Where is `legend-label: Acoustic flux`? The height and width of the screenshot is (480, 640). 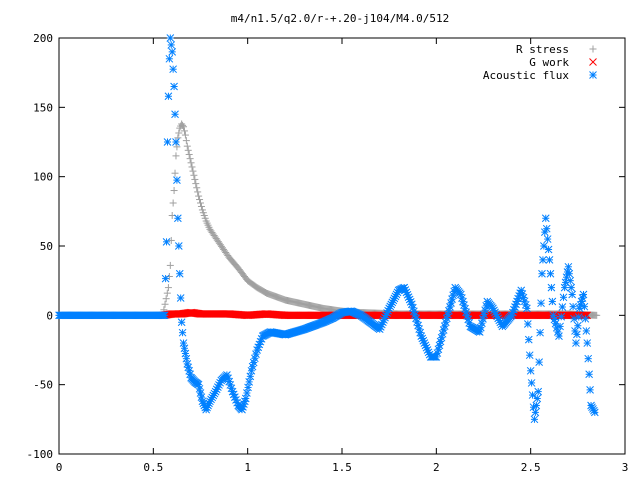 legend-label: Acoustic flux is located at coordinates (526, 75).